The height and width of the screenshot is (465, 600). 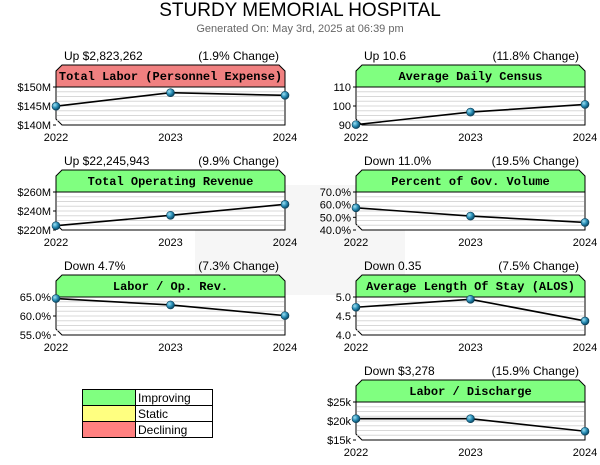 I want to click on legend-swatch-improving, so click(x=109, y=397).